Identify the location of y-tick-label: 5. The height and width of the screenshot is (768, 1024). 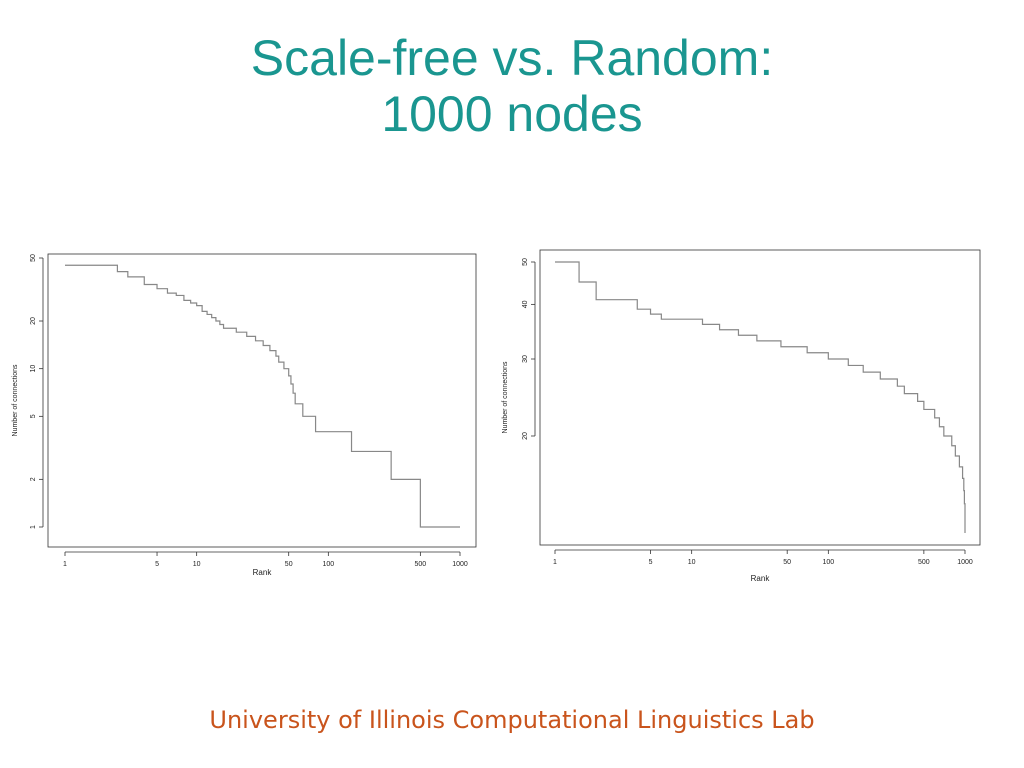
(33, 416).